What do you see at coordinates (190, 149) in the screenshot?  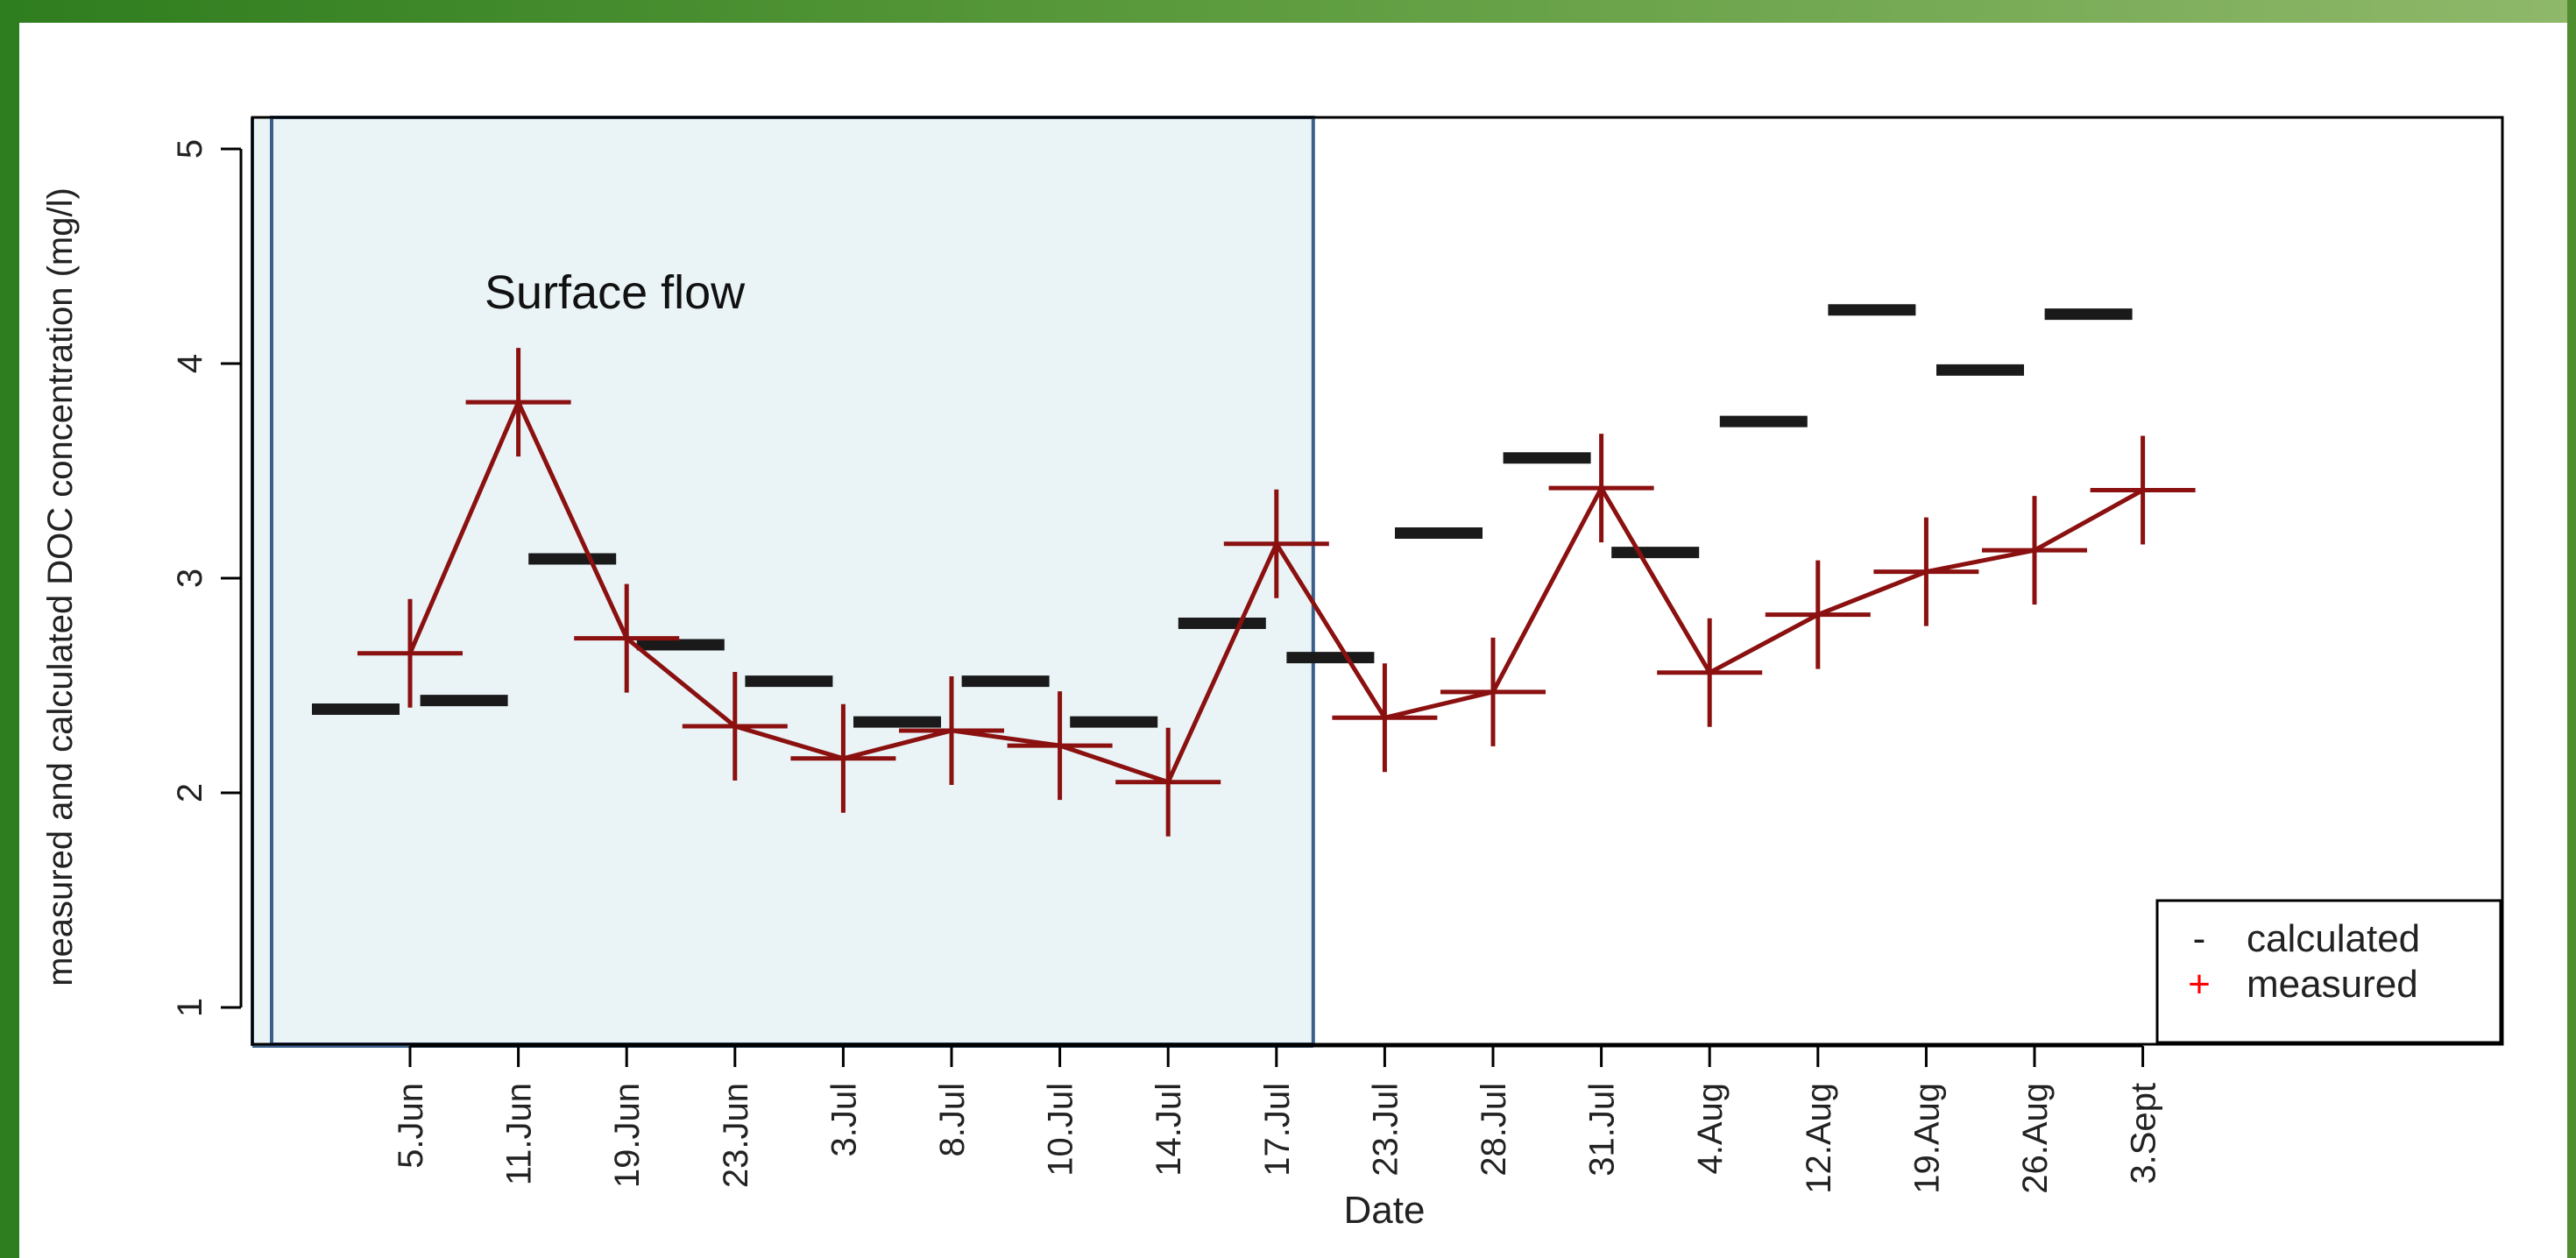 I see `y-tick-label: 5` at bounding box center [190, 149].